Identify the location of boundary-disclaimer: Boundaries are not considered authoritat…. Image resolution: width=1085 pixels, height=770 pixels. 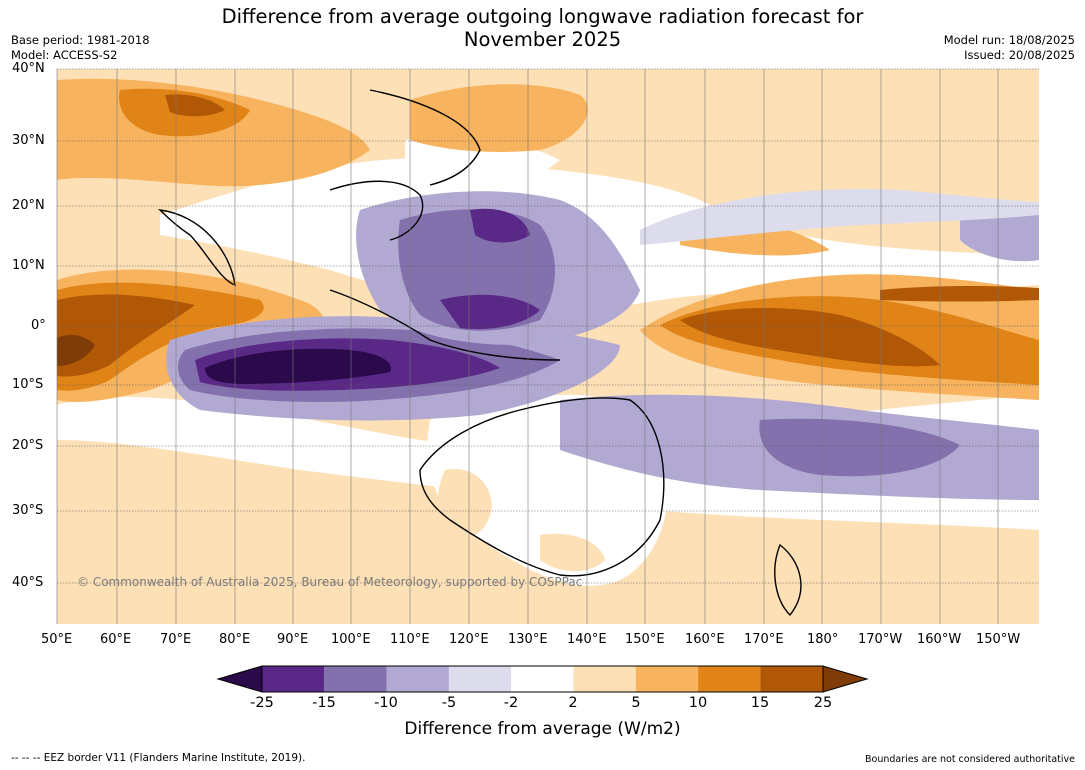
(970, 759).